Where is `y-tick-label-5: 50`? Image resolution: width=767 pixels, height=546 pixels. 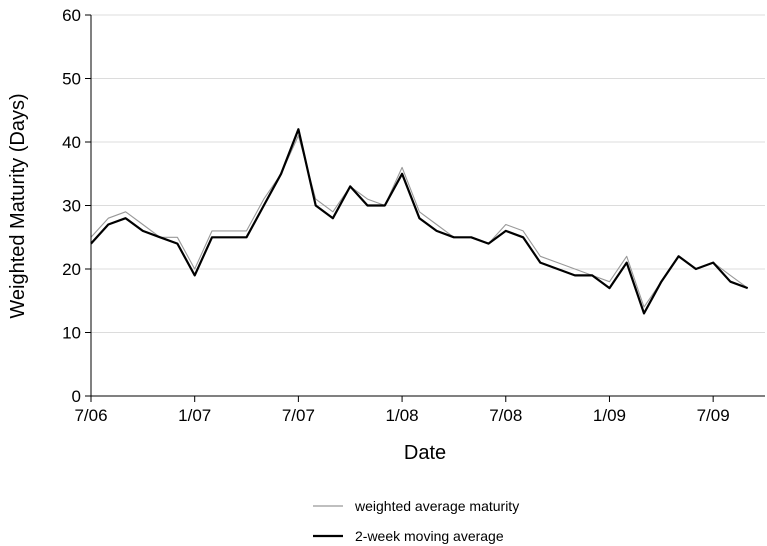 y-tick-label-5: 50 is located at coordinates (71, 79).